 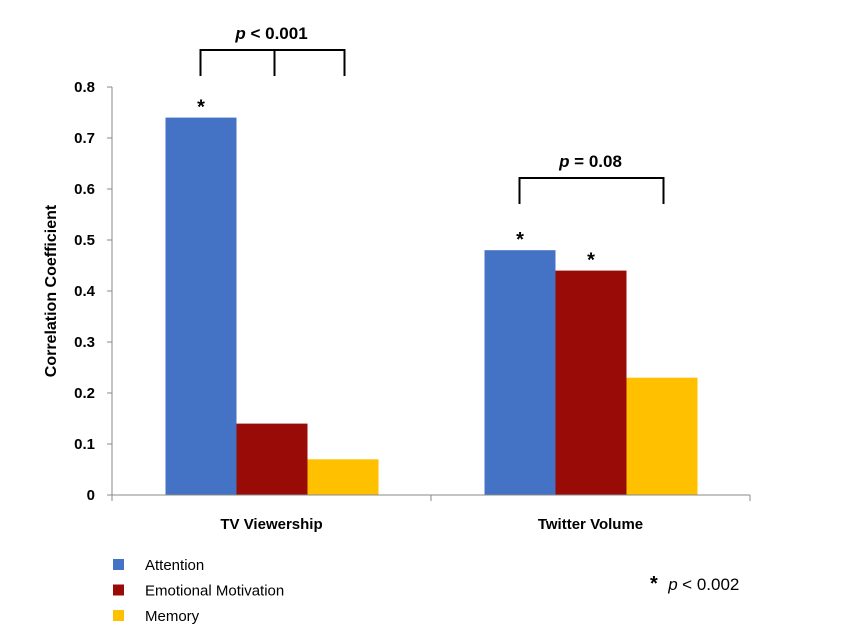 I want to click on y-tick-label: 0.1, so click(x=84, y=444).